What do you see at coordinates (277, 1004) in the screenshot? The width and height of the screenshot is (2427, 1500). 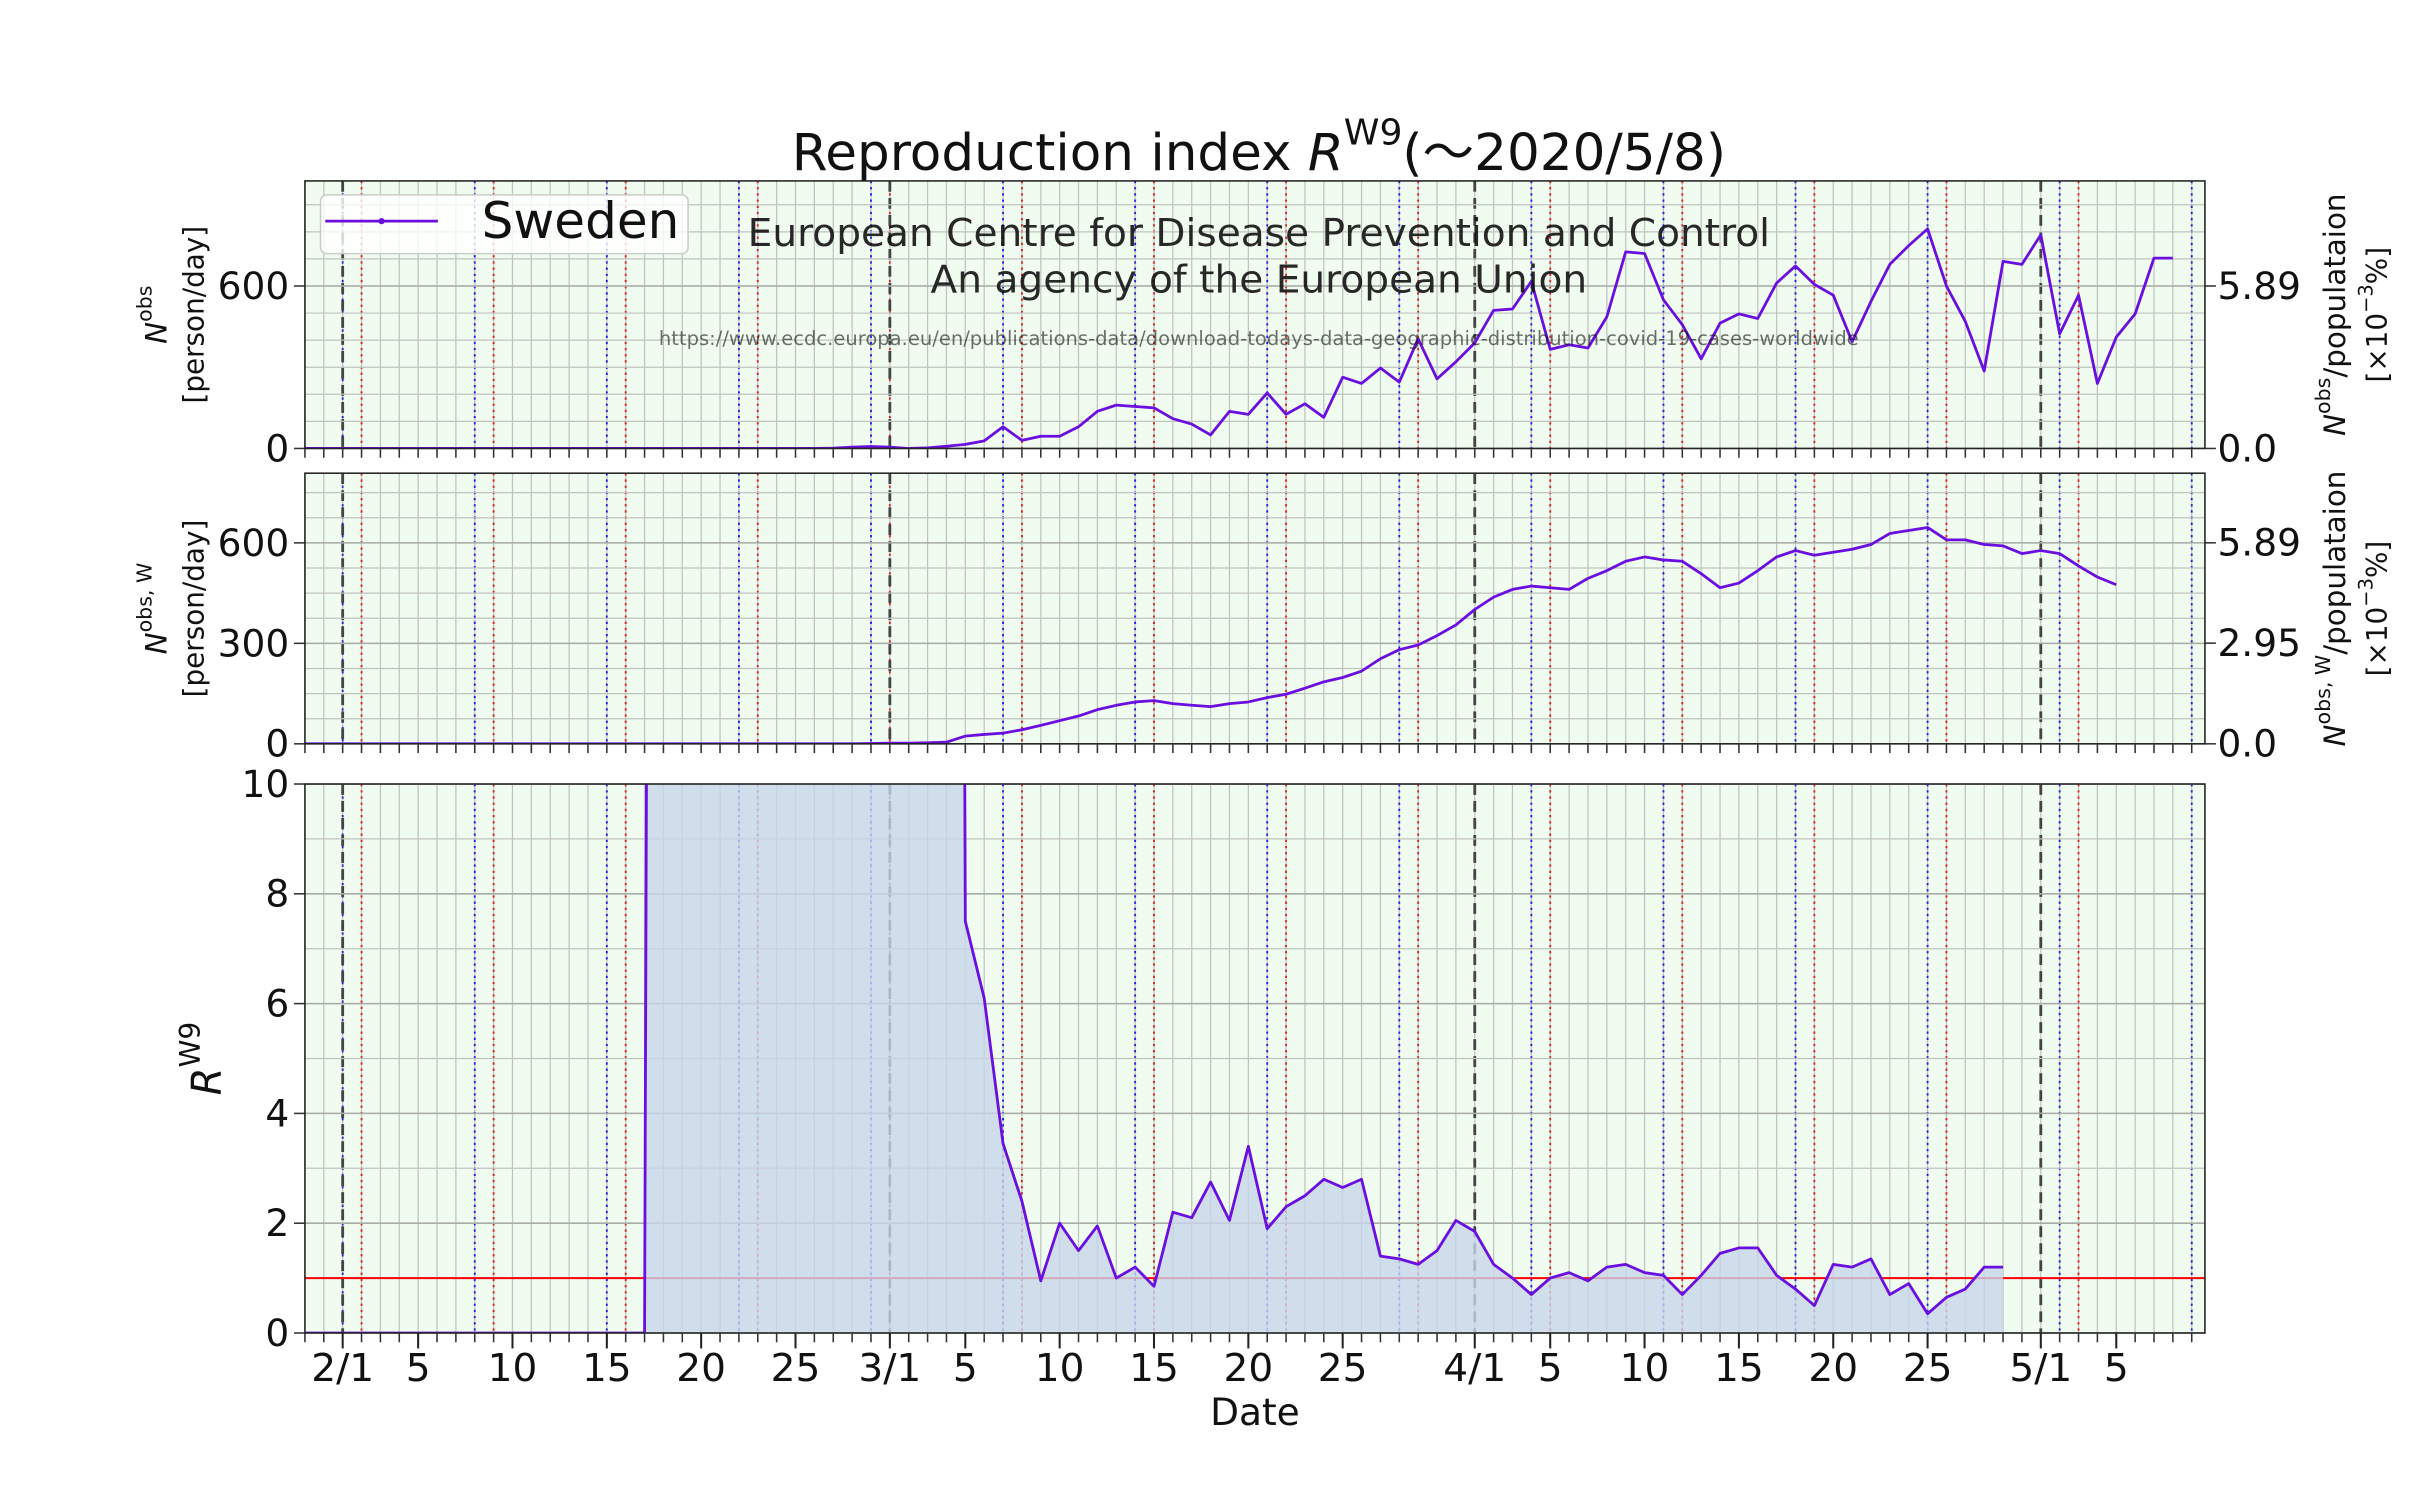 I see `y-tick-label: 6` at bounding box center [277, 1004].